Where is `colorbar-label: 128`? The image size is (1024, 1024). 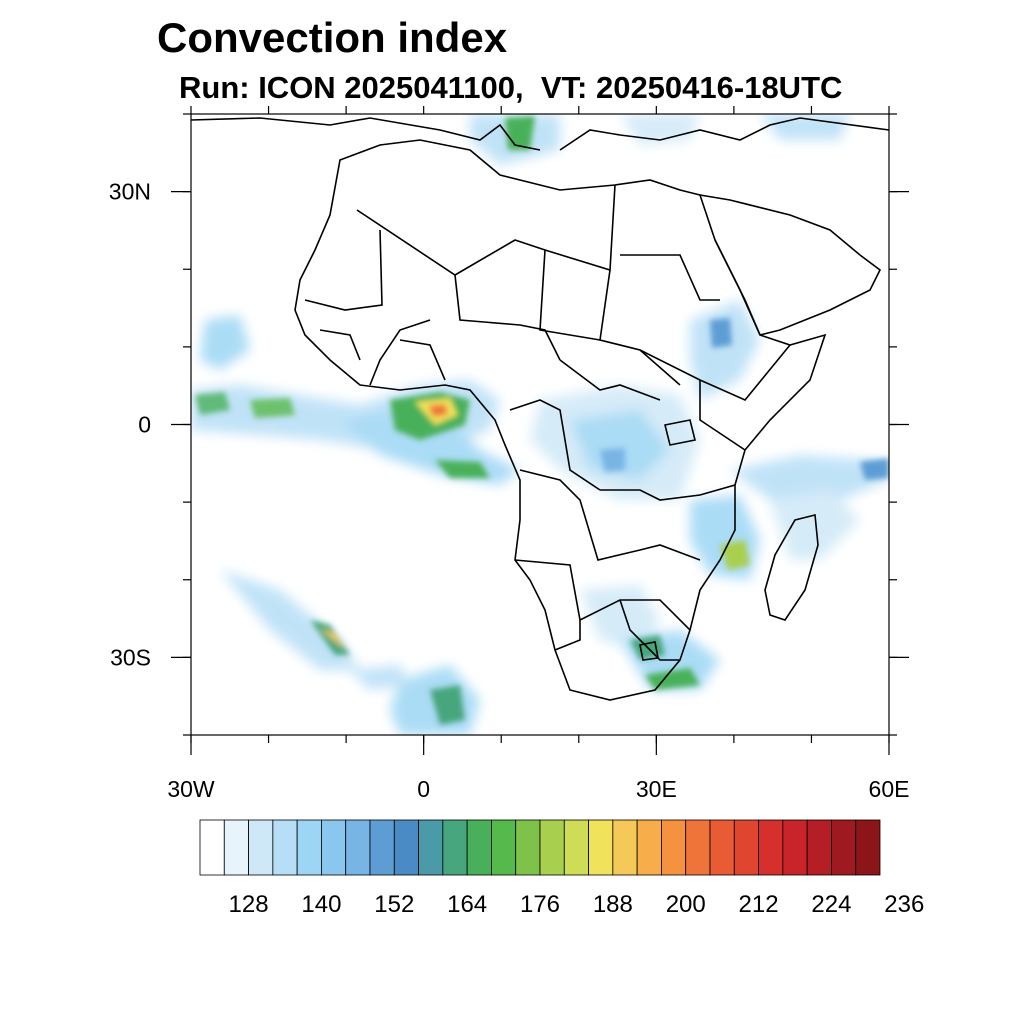 colorbar-label: 128 is located at coordinates (249, 904).